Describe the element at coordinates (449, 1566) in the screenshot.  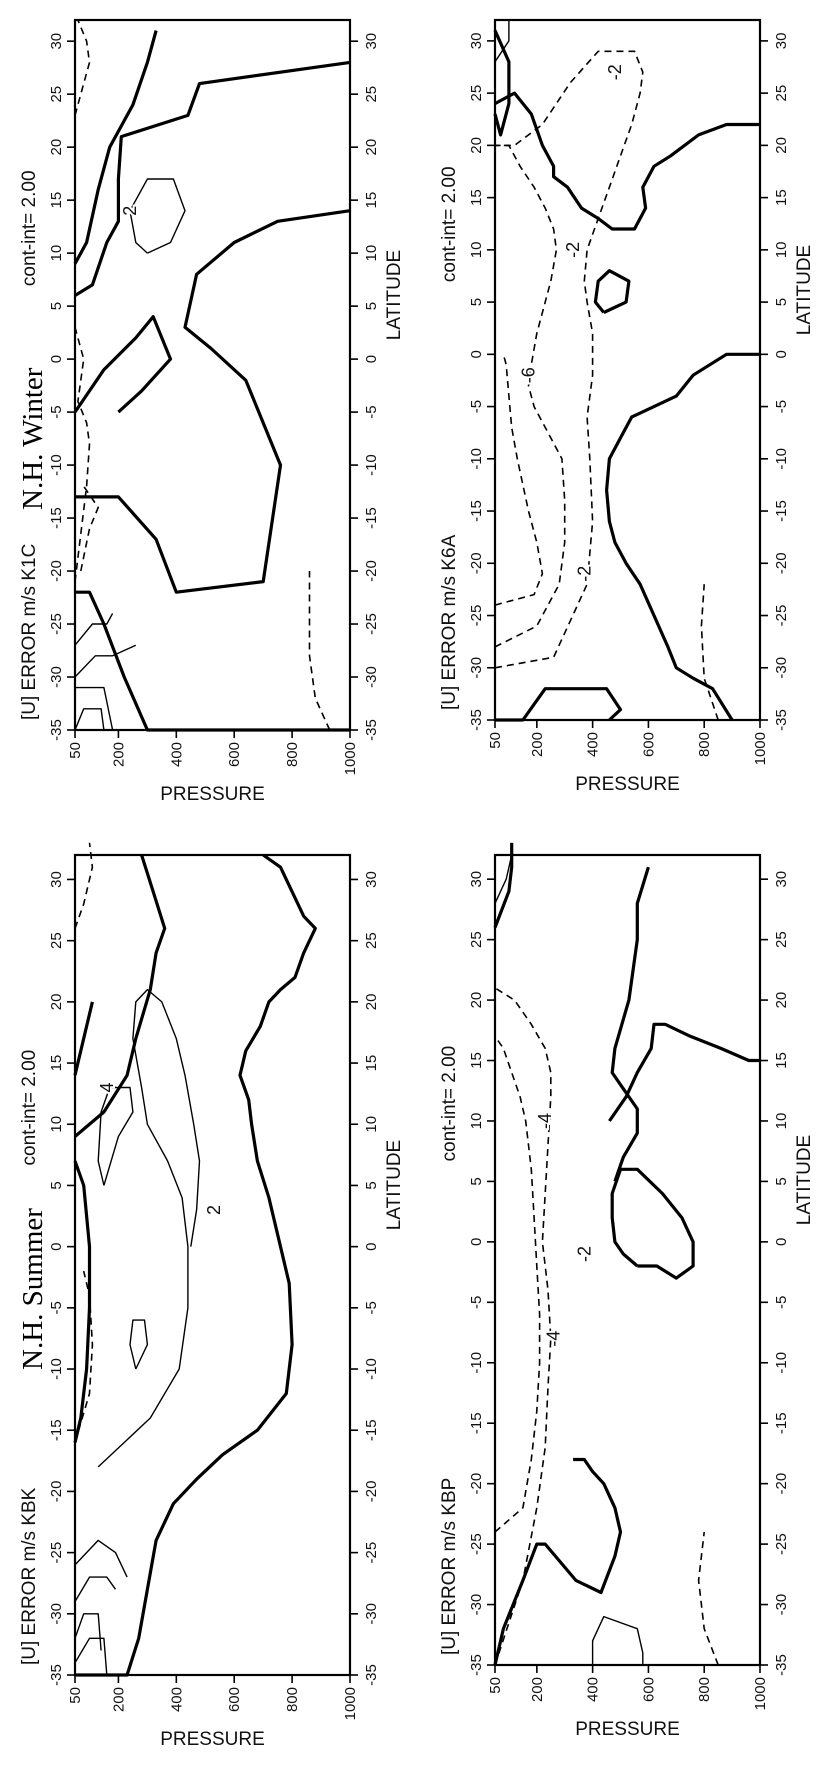
I see `chart-title: [U] ERROR m/s KBP` at that location.